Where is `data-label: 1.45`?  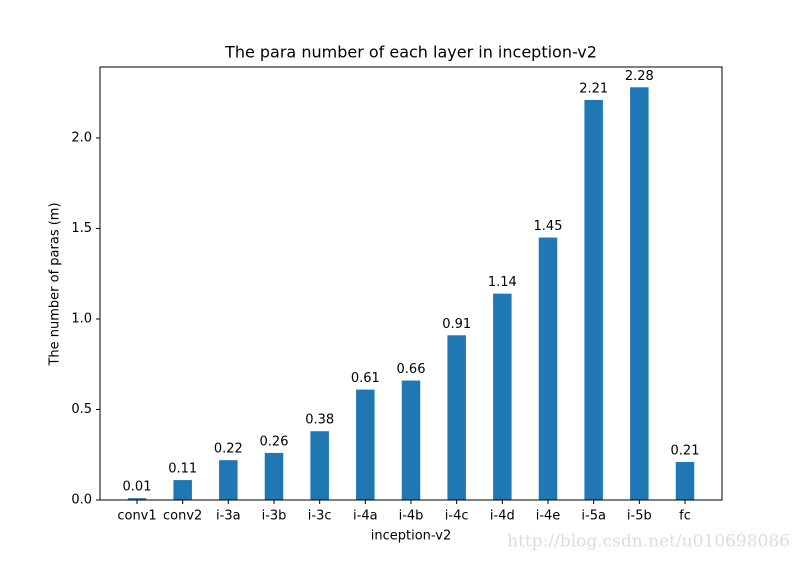 data-label: 1.45 is located at coordinates (548, 226).